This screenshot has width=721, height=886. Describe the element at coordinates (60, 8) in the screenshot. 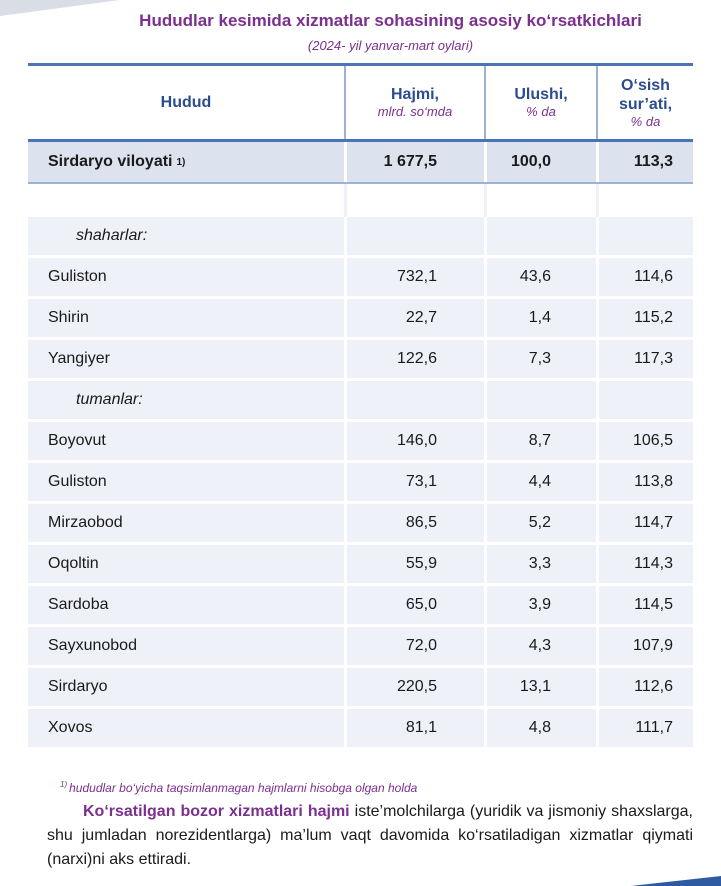

I see `corner-decoration-top` at that location.